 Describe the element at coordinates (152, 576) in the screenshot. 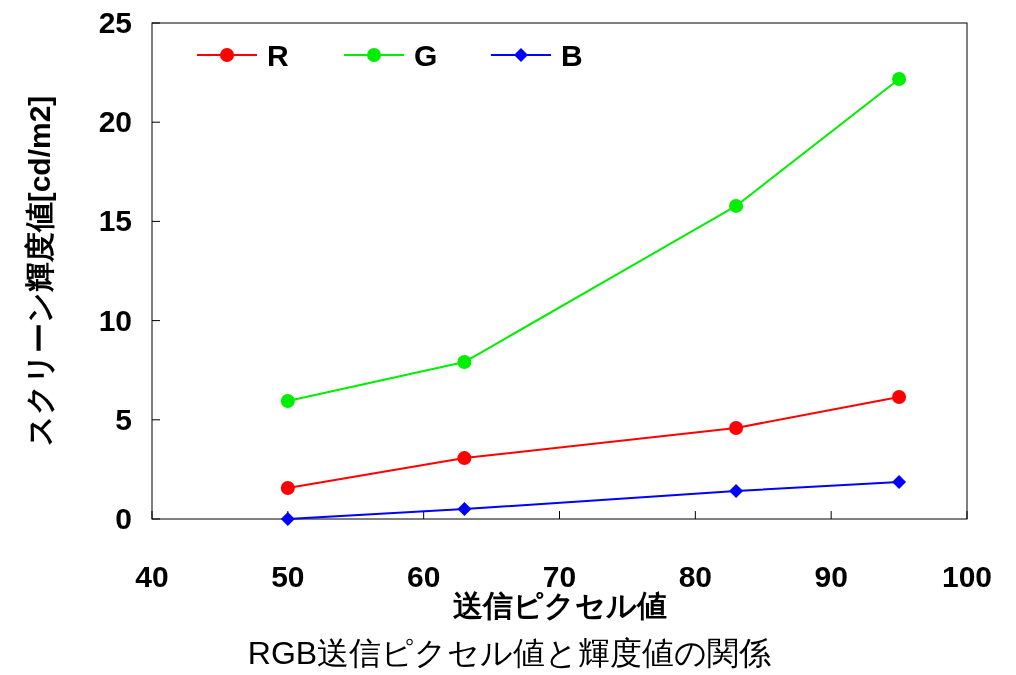

I see `x-tick-label: 40` at that location.